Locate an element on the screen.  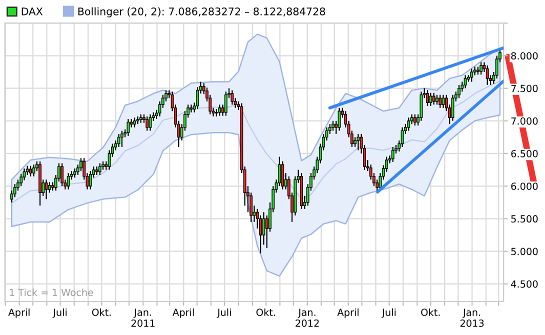
legend-label: DAX is located at coordinates (32, 12).